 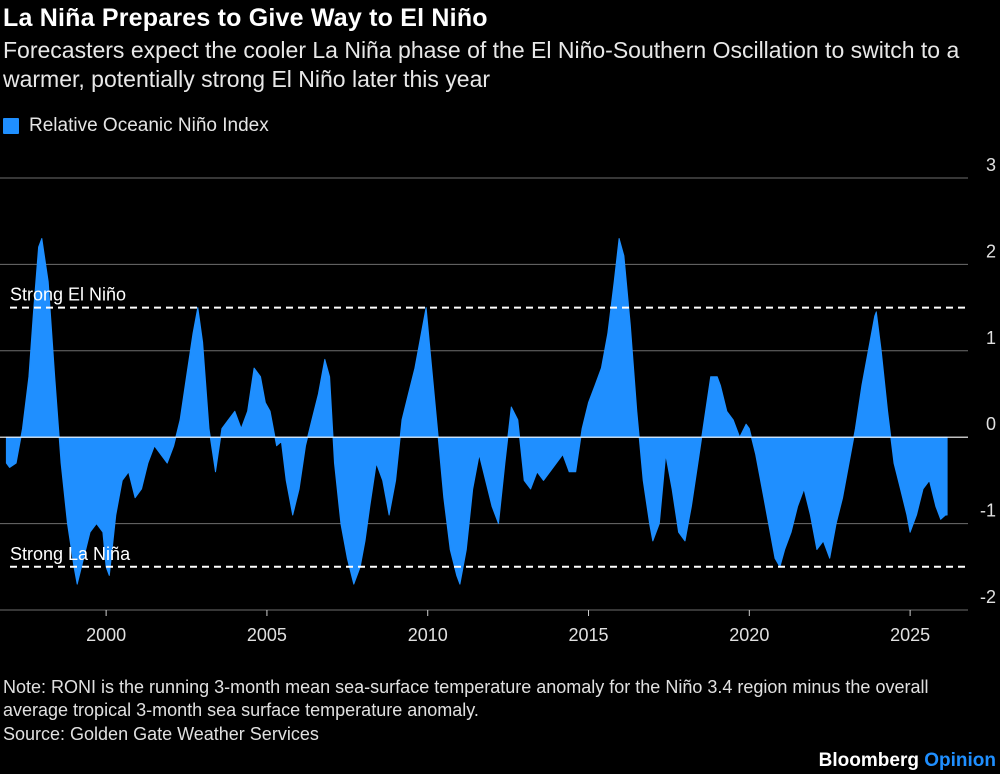 I want to click on threshold-label: Strong La Niña, so click(x=70, y=554).